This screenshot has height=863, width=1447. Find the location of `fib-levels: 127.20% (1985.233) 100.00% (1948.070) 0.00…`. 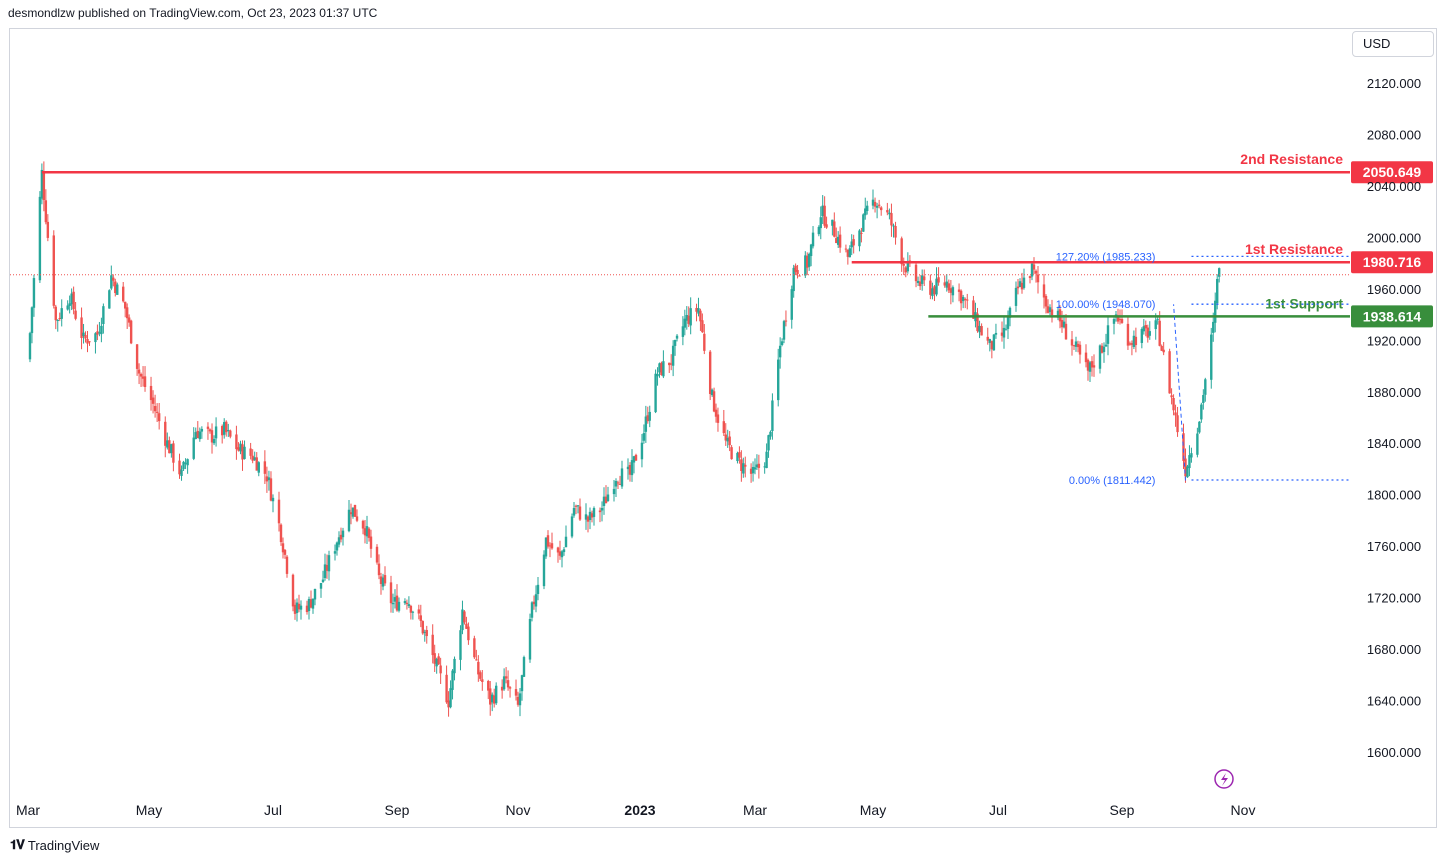

fib-levels: 127.20% (1985.233) 100.00% (1948.070) 0.00… is located at coordinates (1203, 369).